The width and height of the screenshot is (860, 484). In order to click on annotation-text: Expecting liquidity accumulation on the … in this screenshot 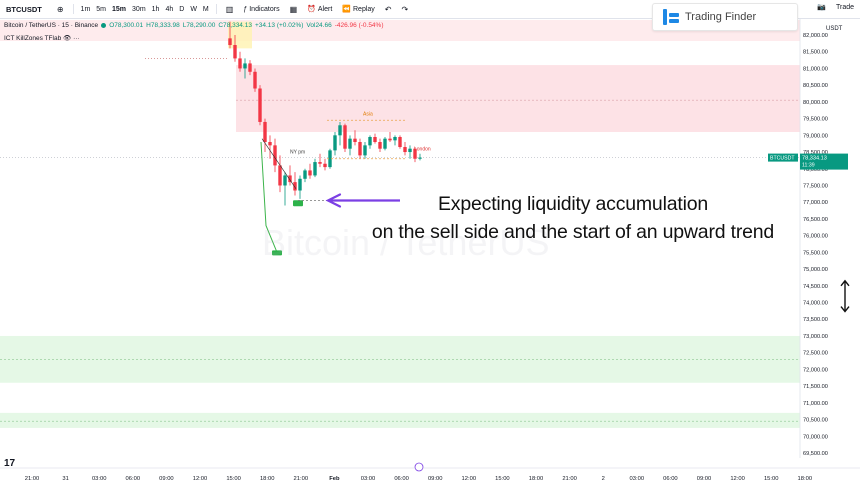, I will do `click(573, 218)`.